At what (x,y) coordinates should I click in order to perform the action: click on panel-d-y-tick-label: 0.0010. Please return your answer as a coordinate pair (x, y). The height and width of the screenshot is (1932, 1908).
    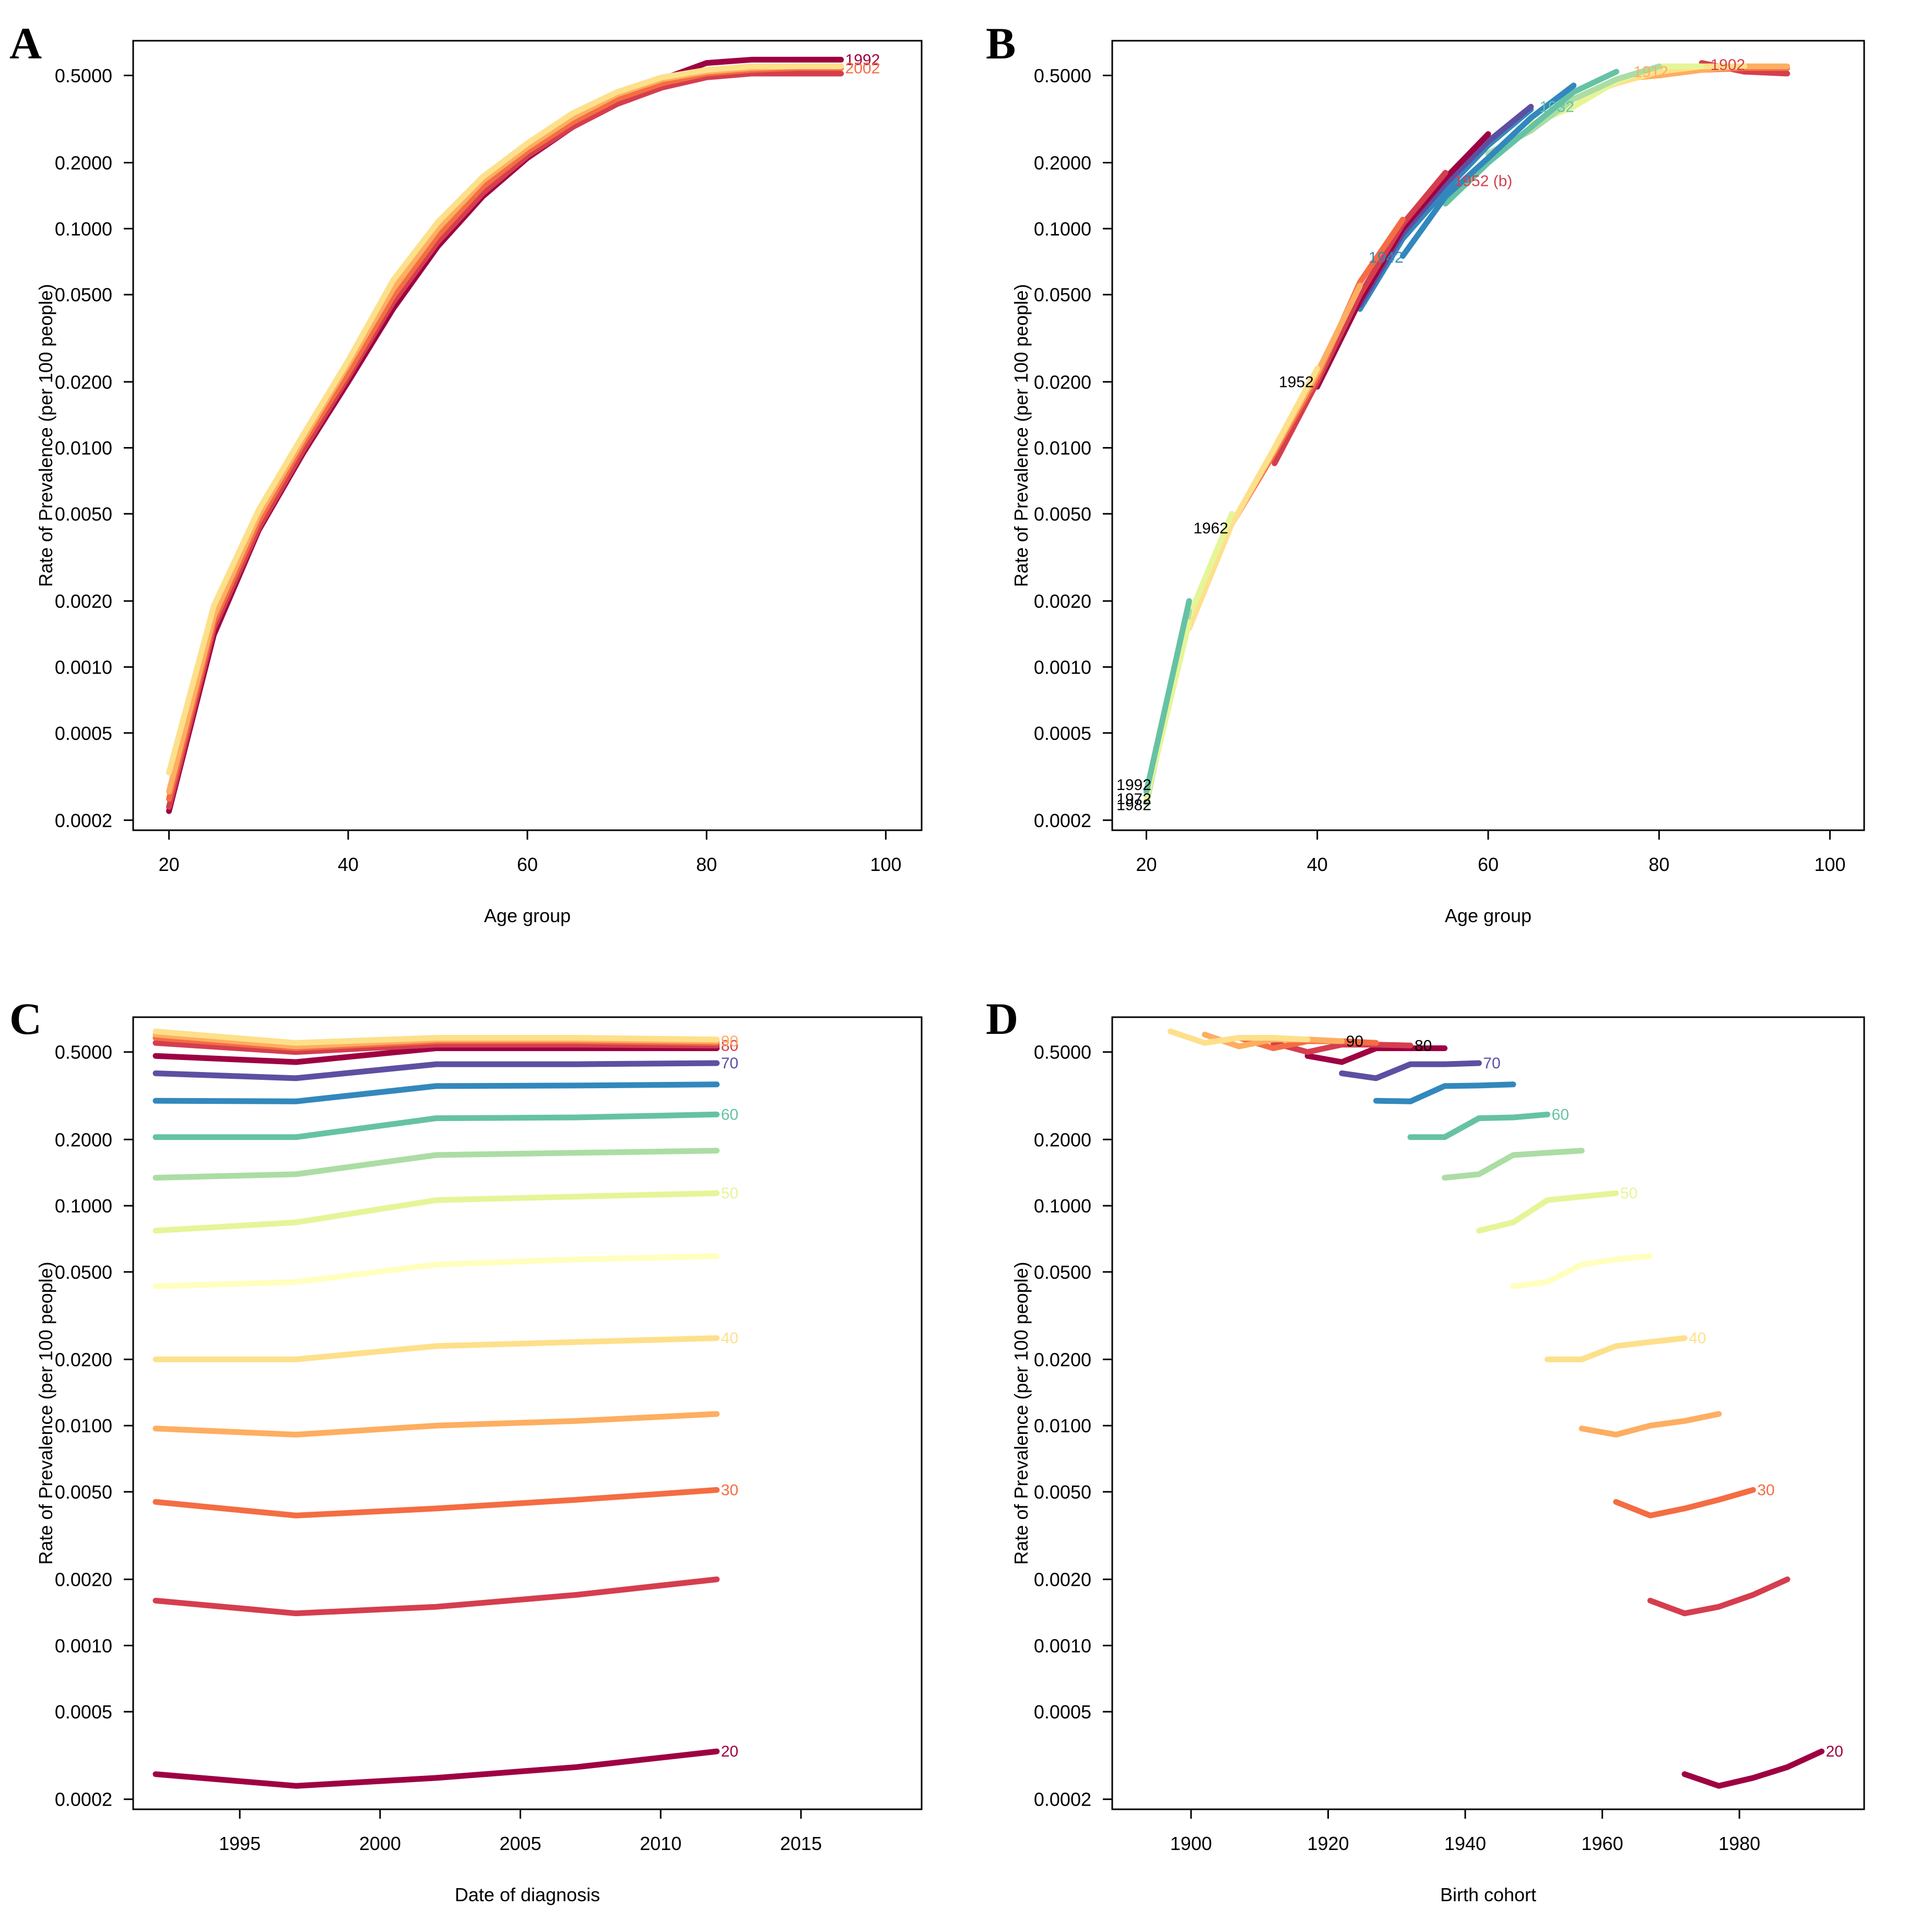
    Looking at the image, I should click on (1062, 1645).